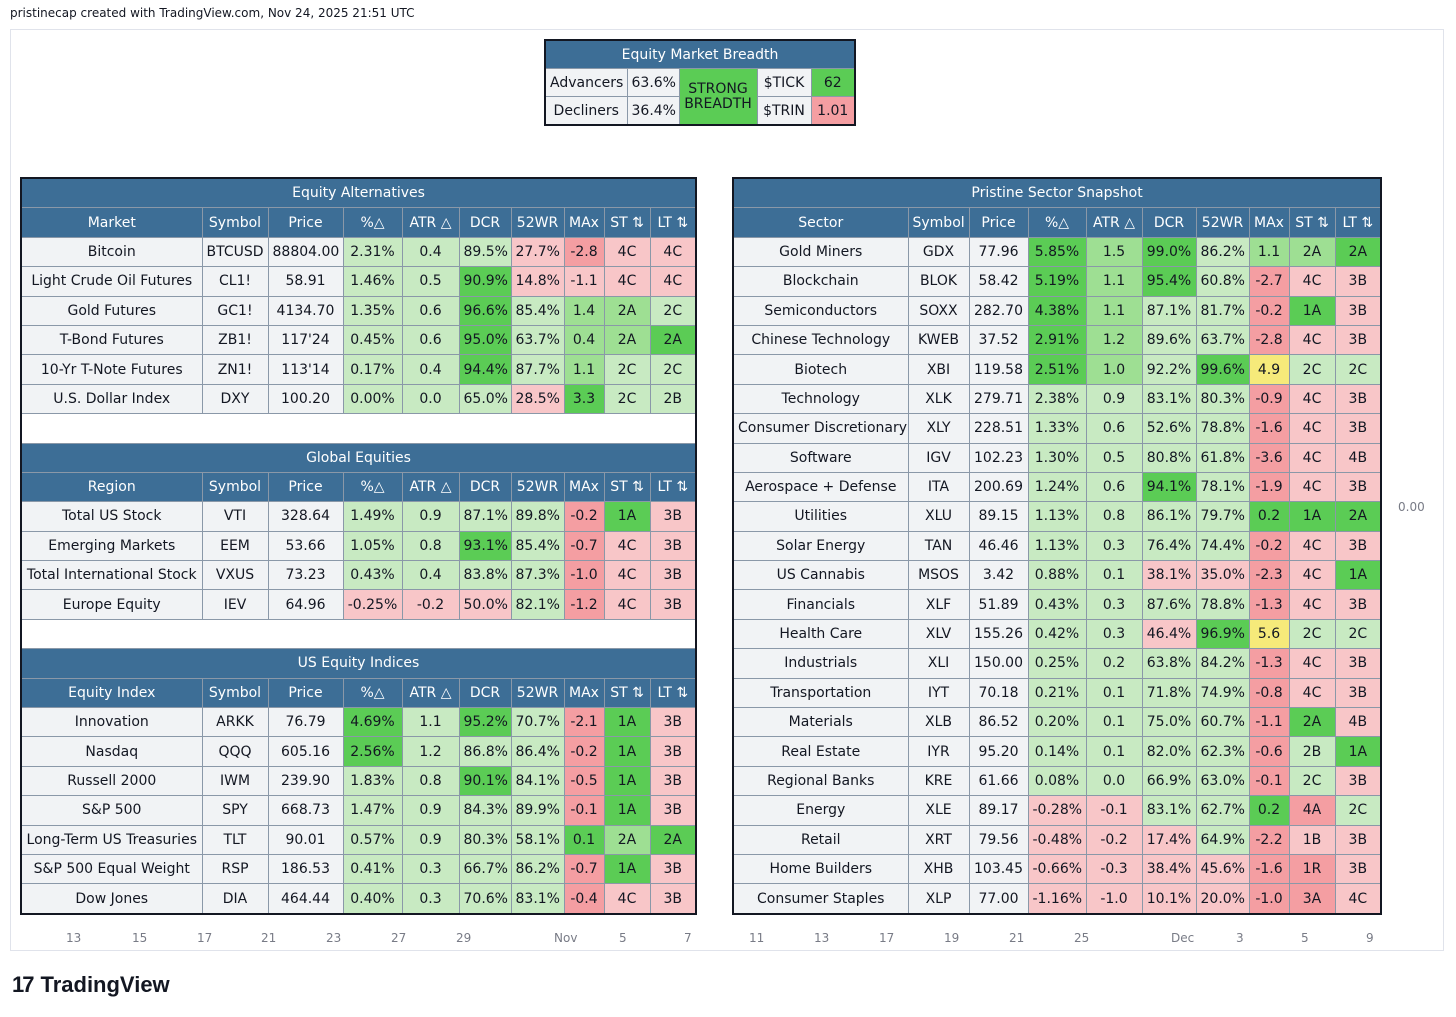 The height and width of the screenshot is (1017, 1456). What do you see at coordinates (1057, 310) in the screenshot?
I see `cell-pct-change: 4.38%` at bounding box center [1057, 310].